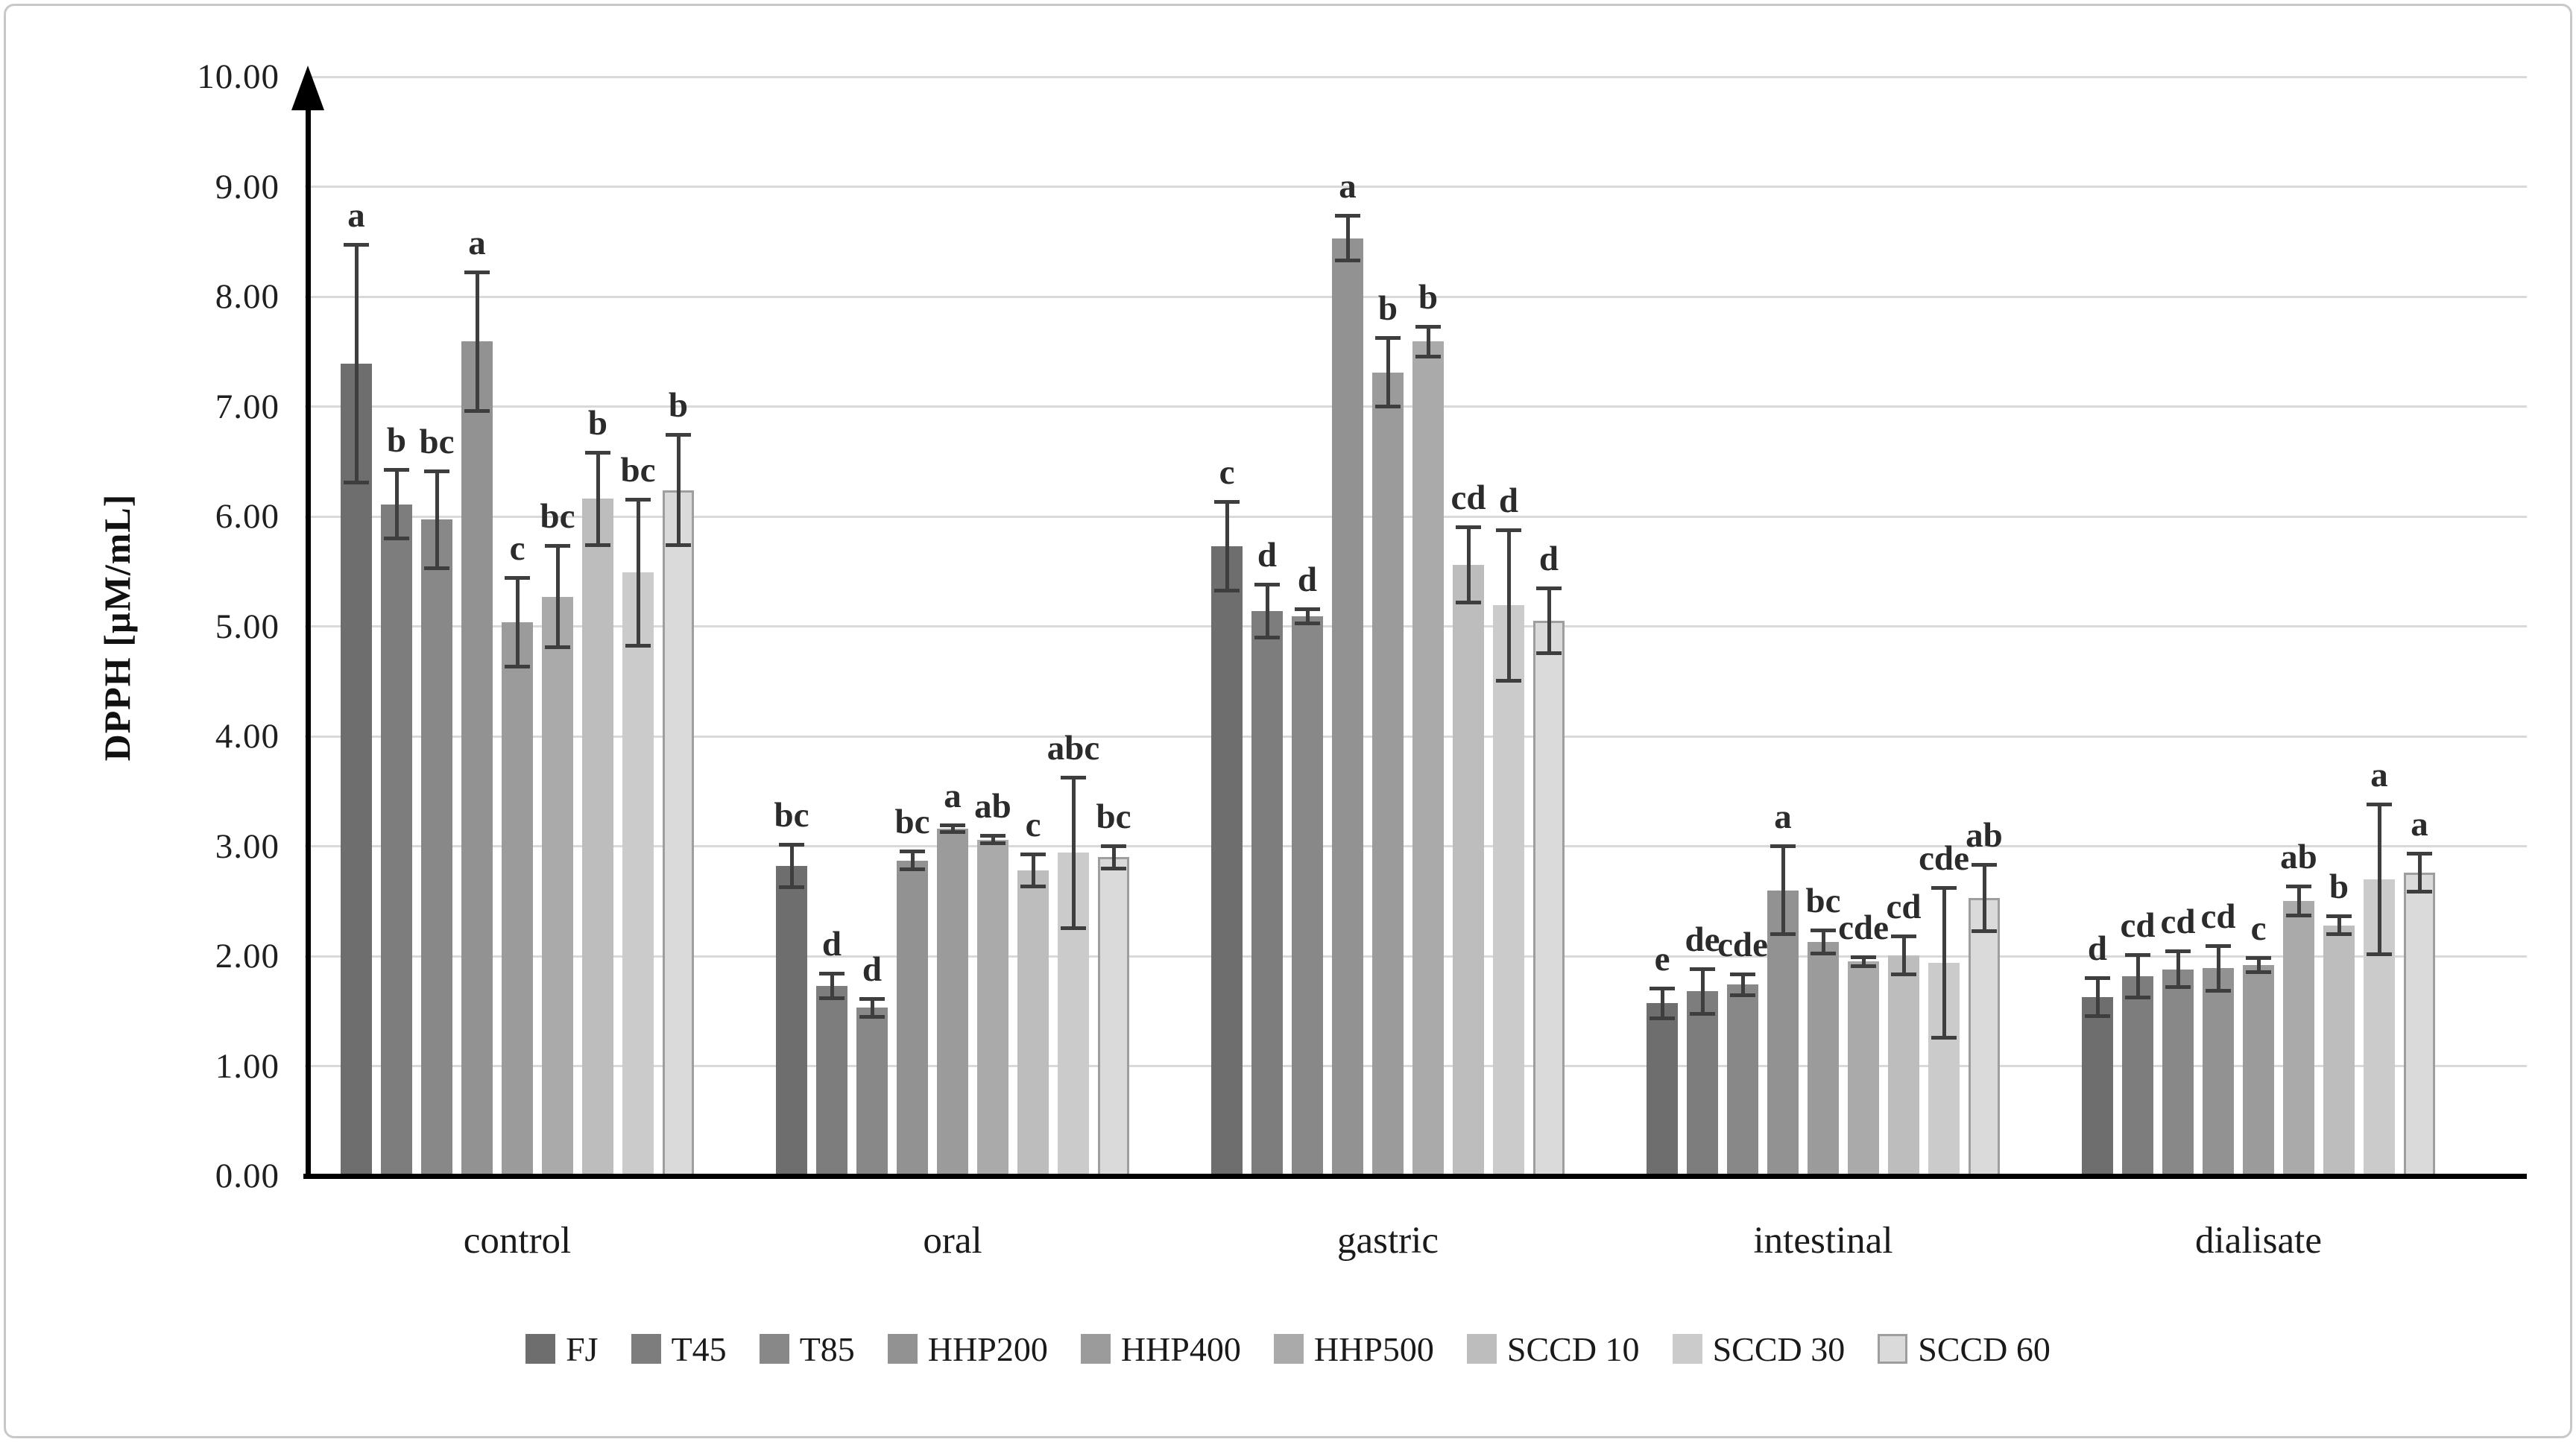  Describe the element at coordinates (1033, 1023) in the screenshot. I see `bar-sccd10-oral` at that location.